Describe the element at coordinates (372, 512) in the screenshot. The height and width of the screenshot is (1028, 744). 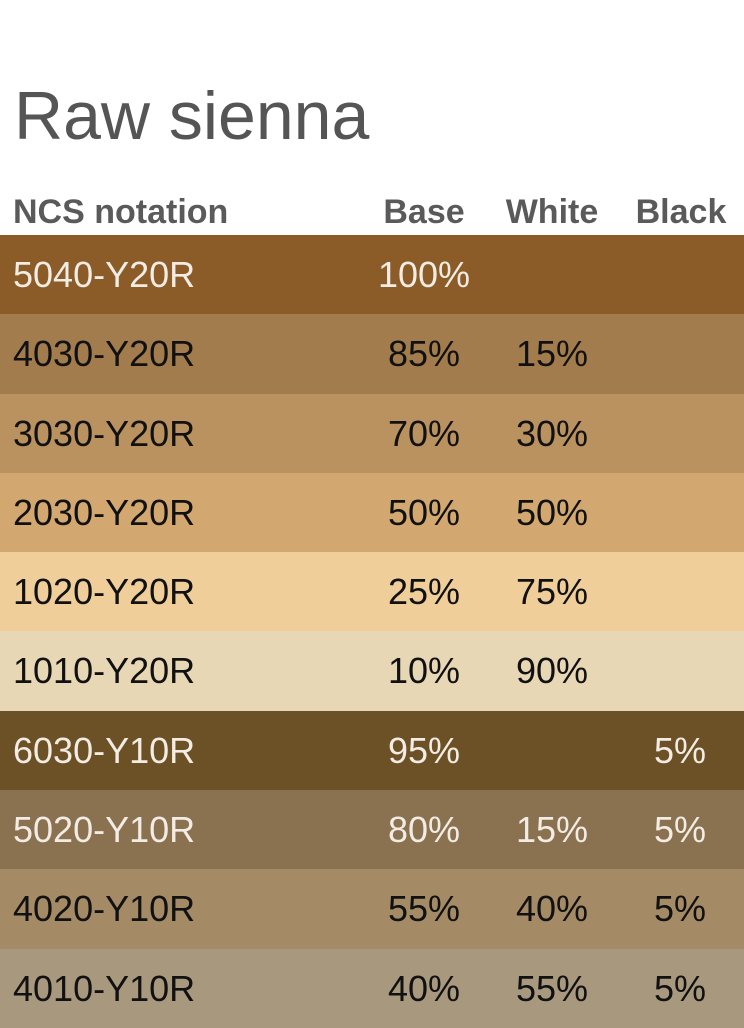
I see `table-row: 2030-Y20R 50% 50%` at that location.